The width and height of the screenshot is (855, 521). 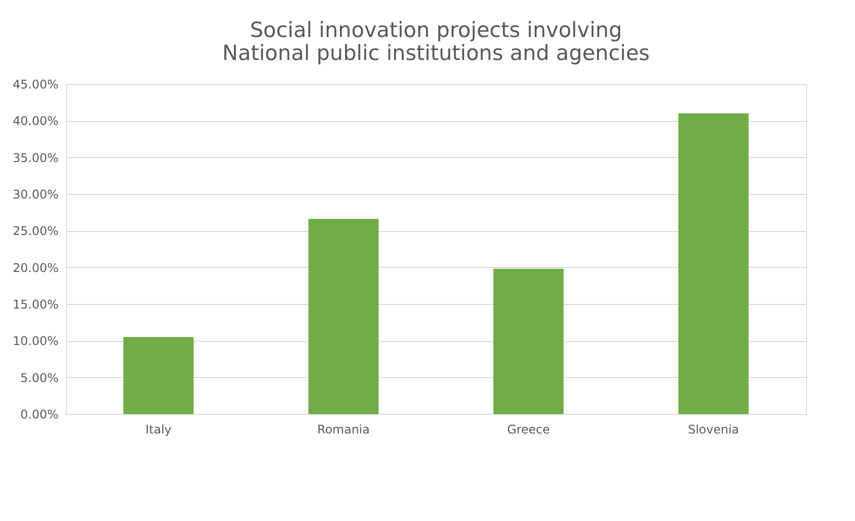 I want to click on x-tick-label: Greece, so click(x=528, y=429).